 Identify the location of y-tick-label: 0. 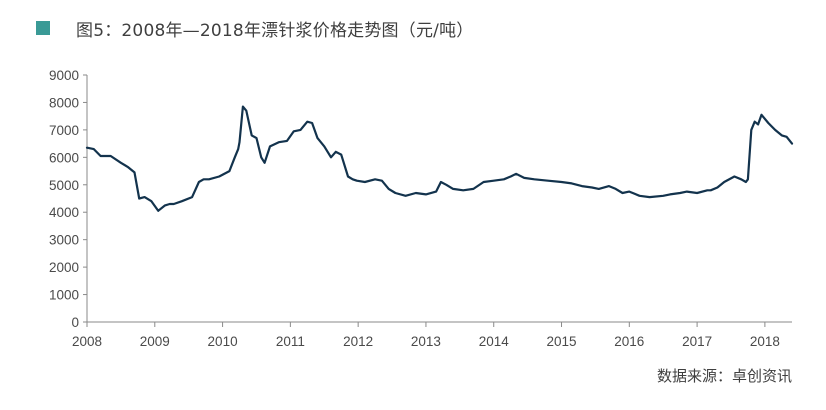
(75, 322).